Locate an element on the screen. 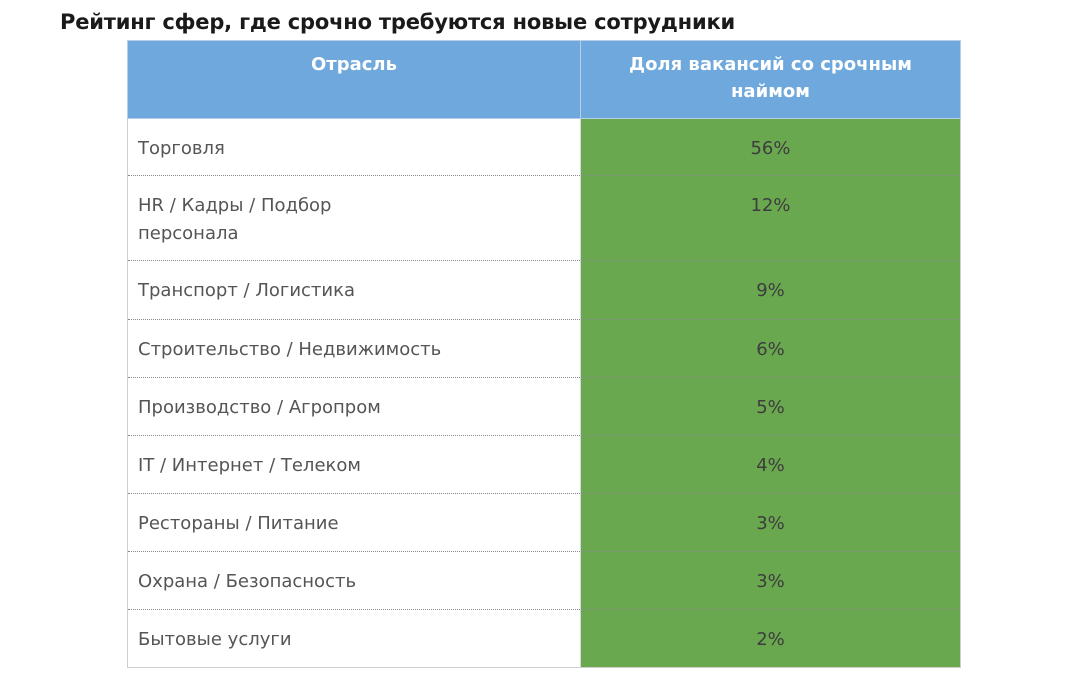 This screenshot has height=685, width=1080. table-row: Производство / Агропром 5% is located at coordinates (544, 406).